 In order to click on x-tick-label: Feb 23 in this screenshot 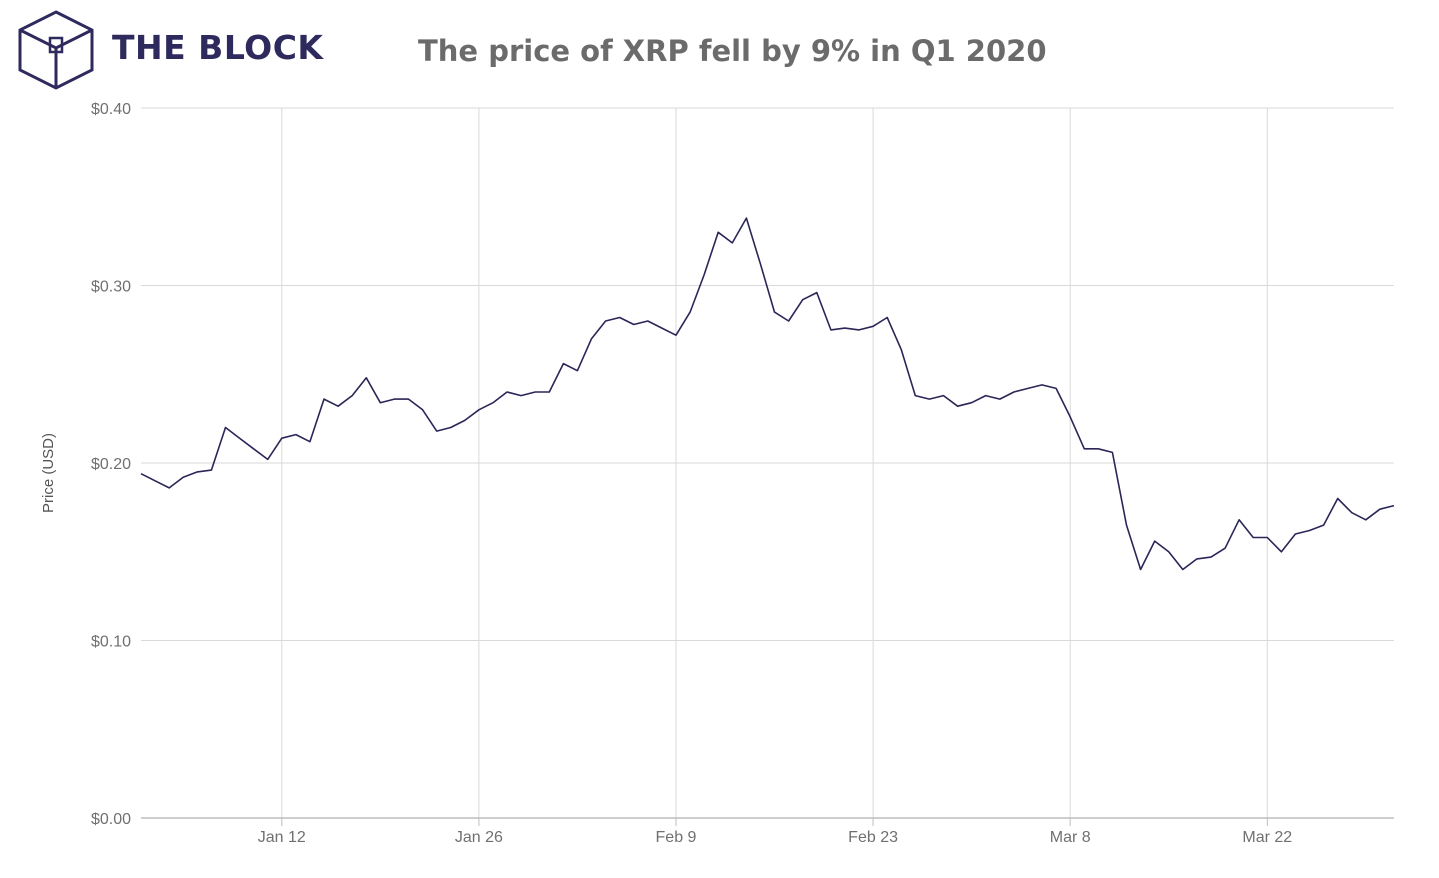, I will do `click(873, 837)`.